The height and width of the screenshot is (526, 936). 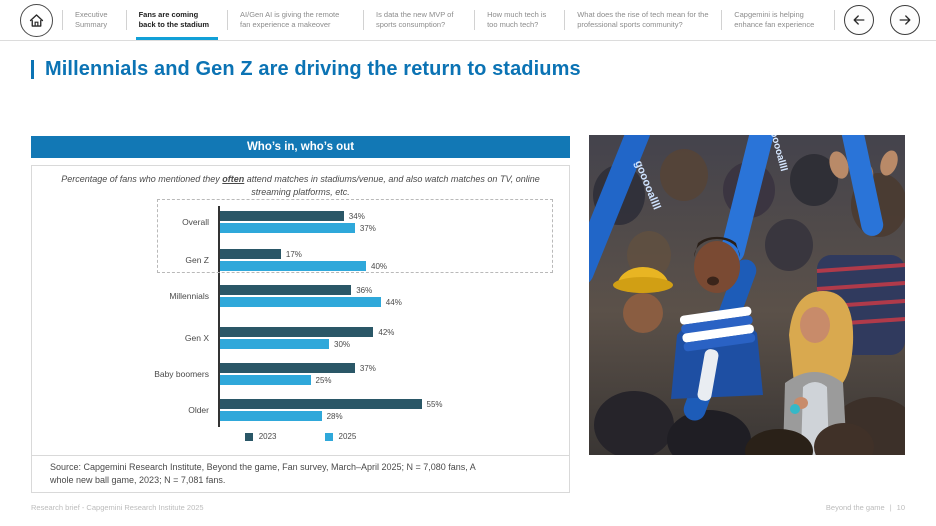 I want to click on bar-2023-millennials, so click(x=285, y=290).